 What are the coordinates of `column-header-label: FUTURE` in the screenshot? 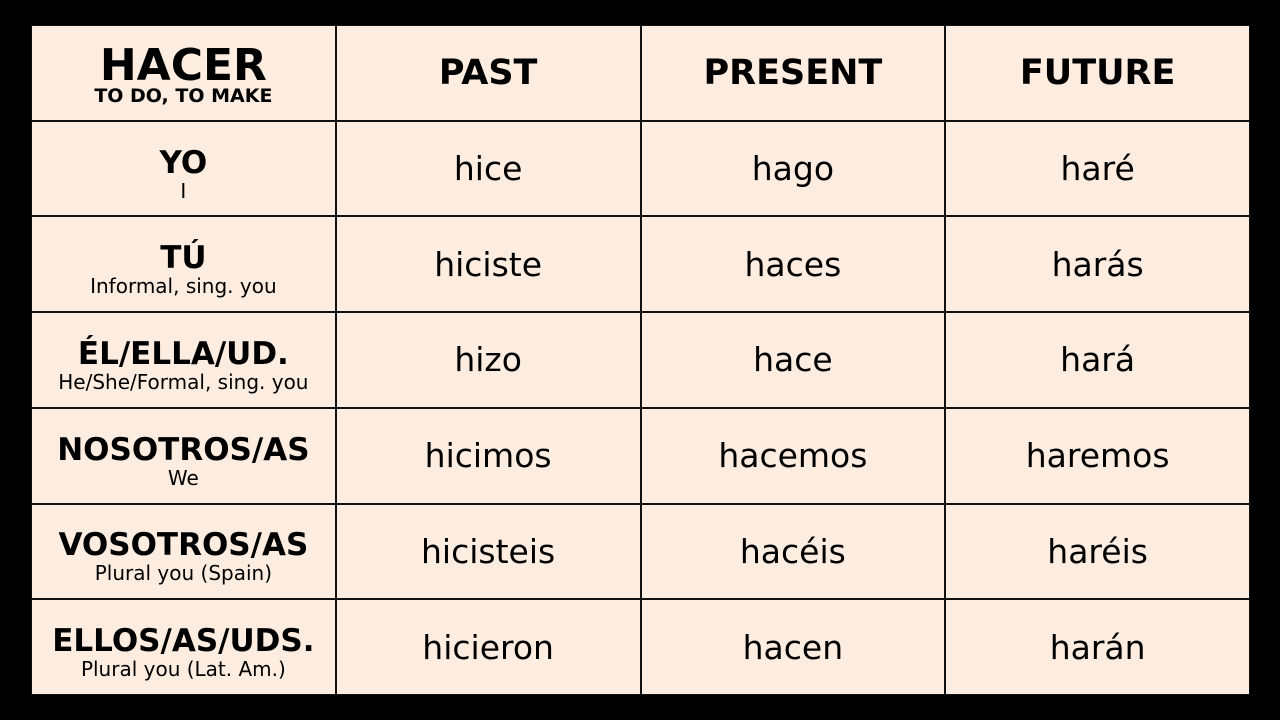 It's located at (1097, 72).